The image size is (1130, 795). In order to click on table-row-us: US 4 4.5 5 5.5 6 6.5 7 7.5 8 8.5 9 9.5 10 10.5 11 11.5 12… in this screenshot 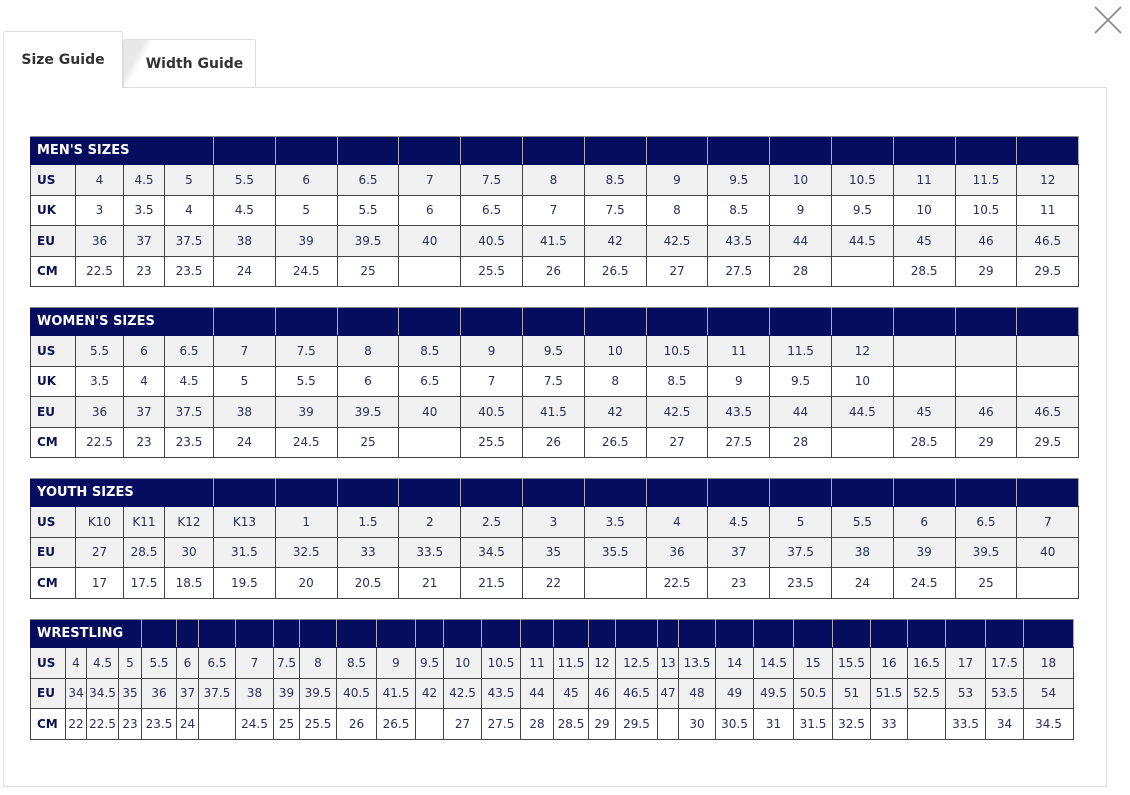, I will do `click(552, 663)`.